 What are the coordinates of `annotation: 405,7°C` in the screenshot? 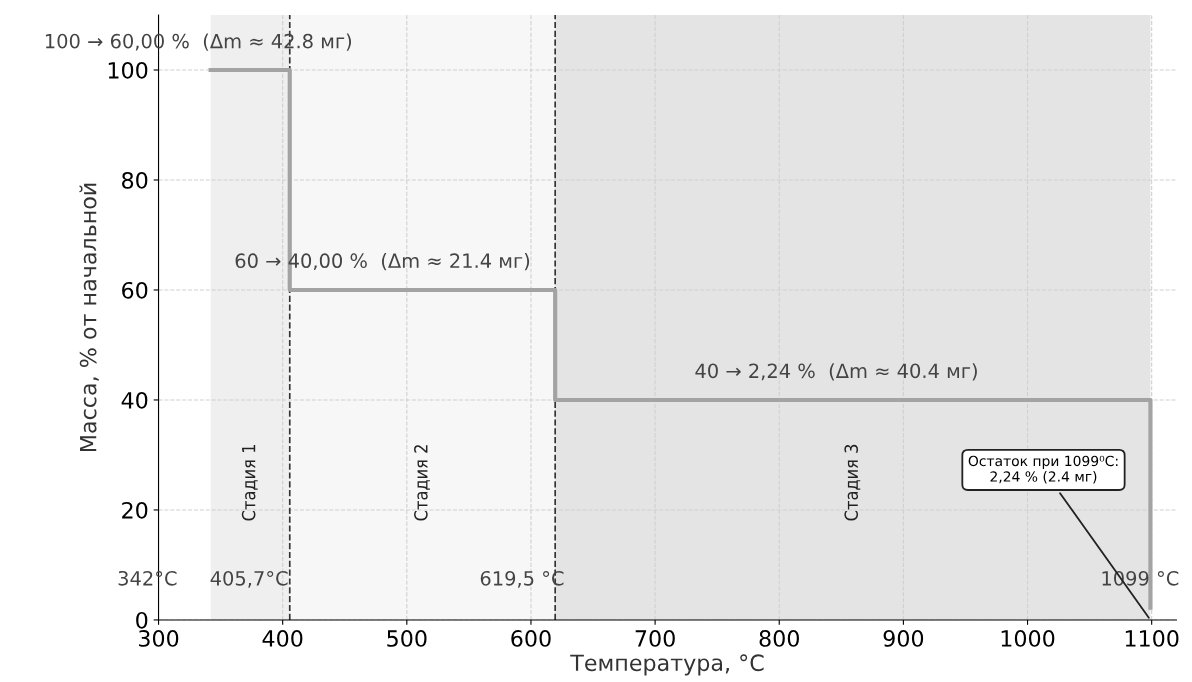 It's located at (249, 579).